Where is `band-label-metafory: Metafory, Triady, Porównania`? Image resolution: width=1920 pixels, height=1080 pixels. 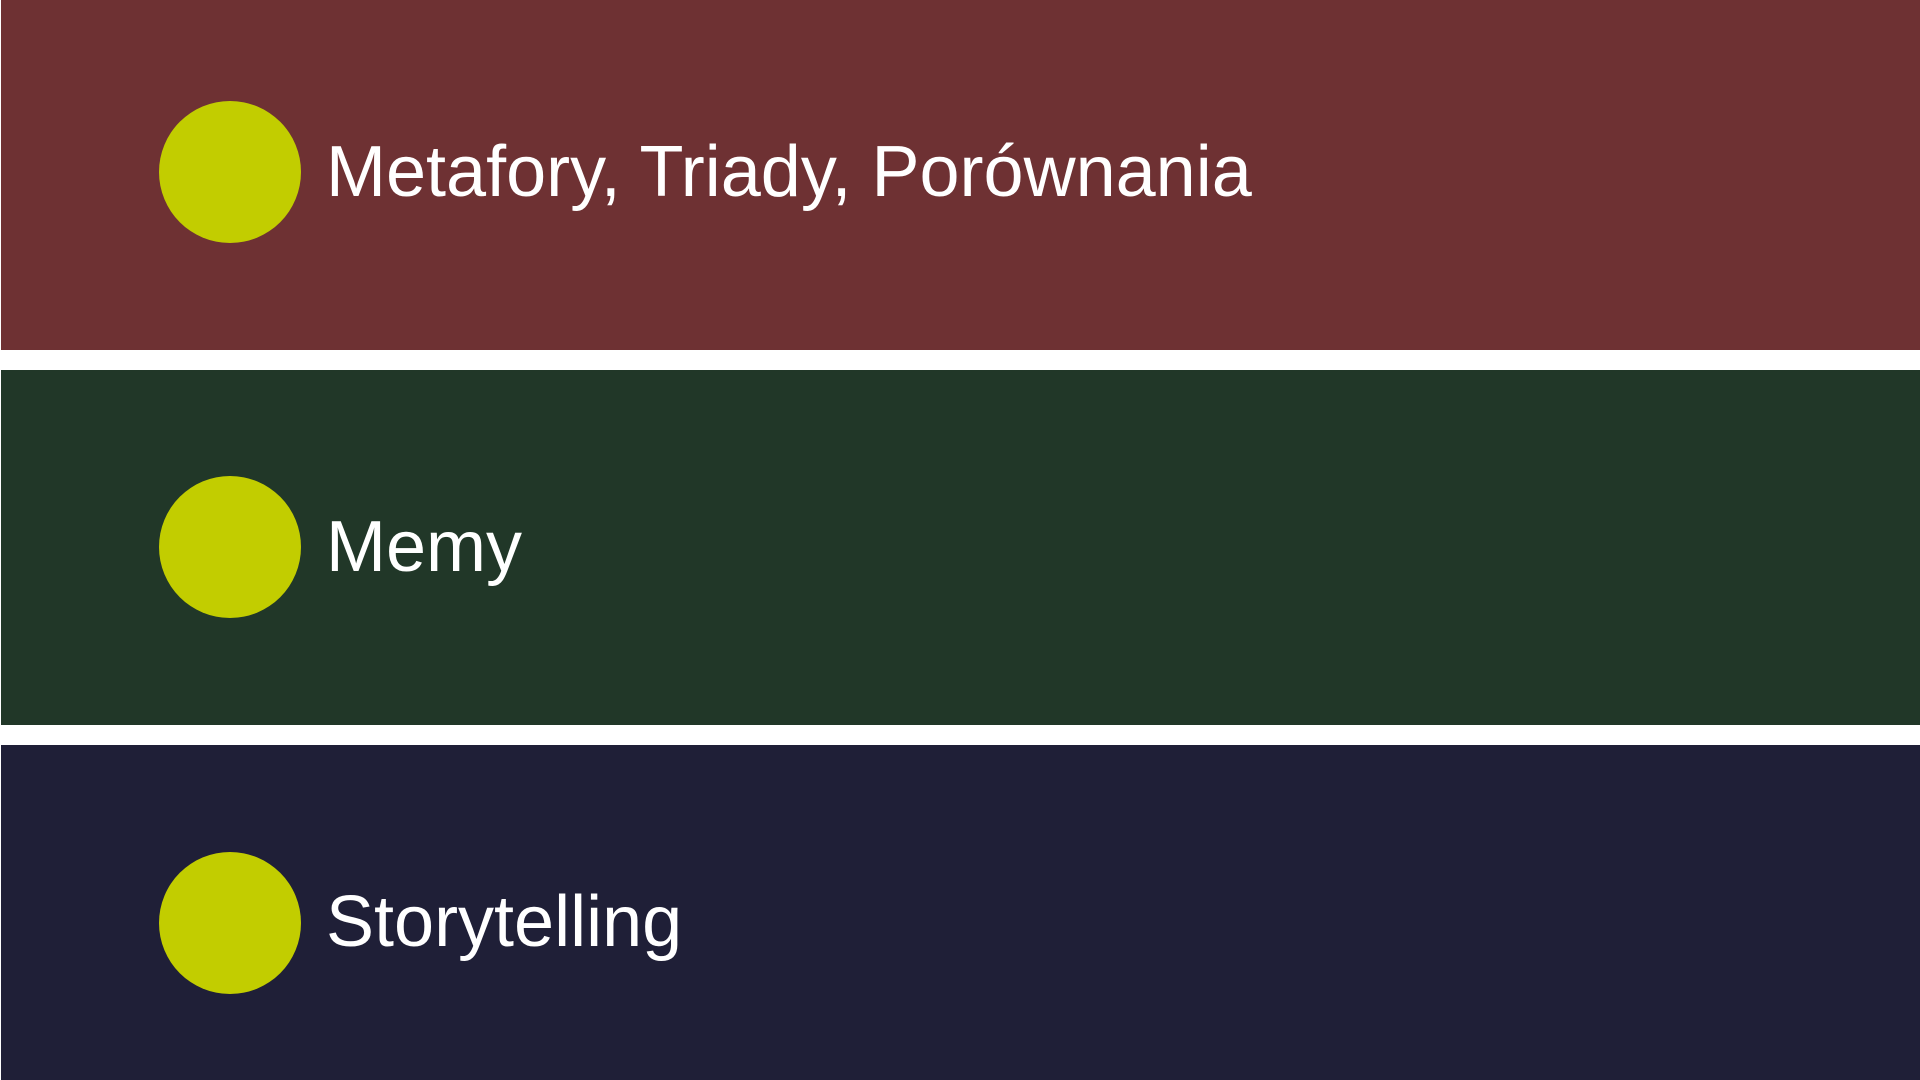 band-label-metafory: Metafory, Triady, Porównania is located at coordinates (789, 172).